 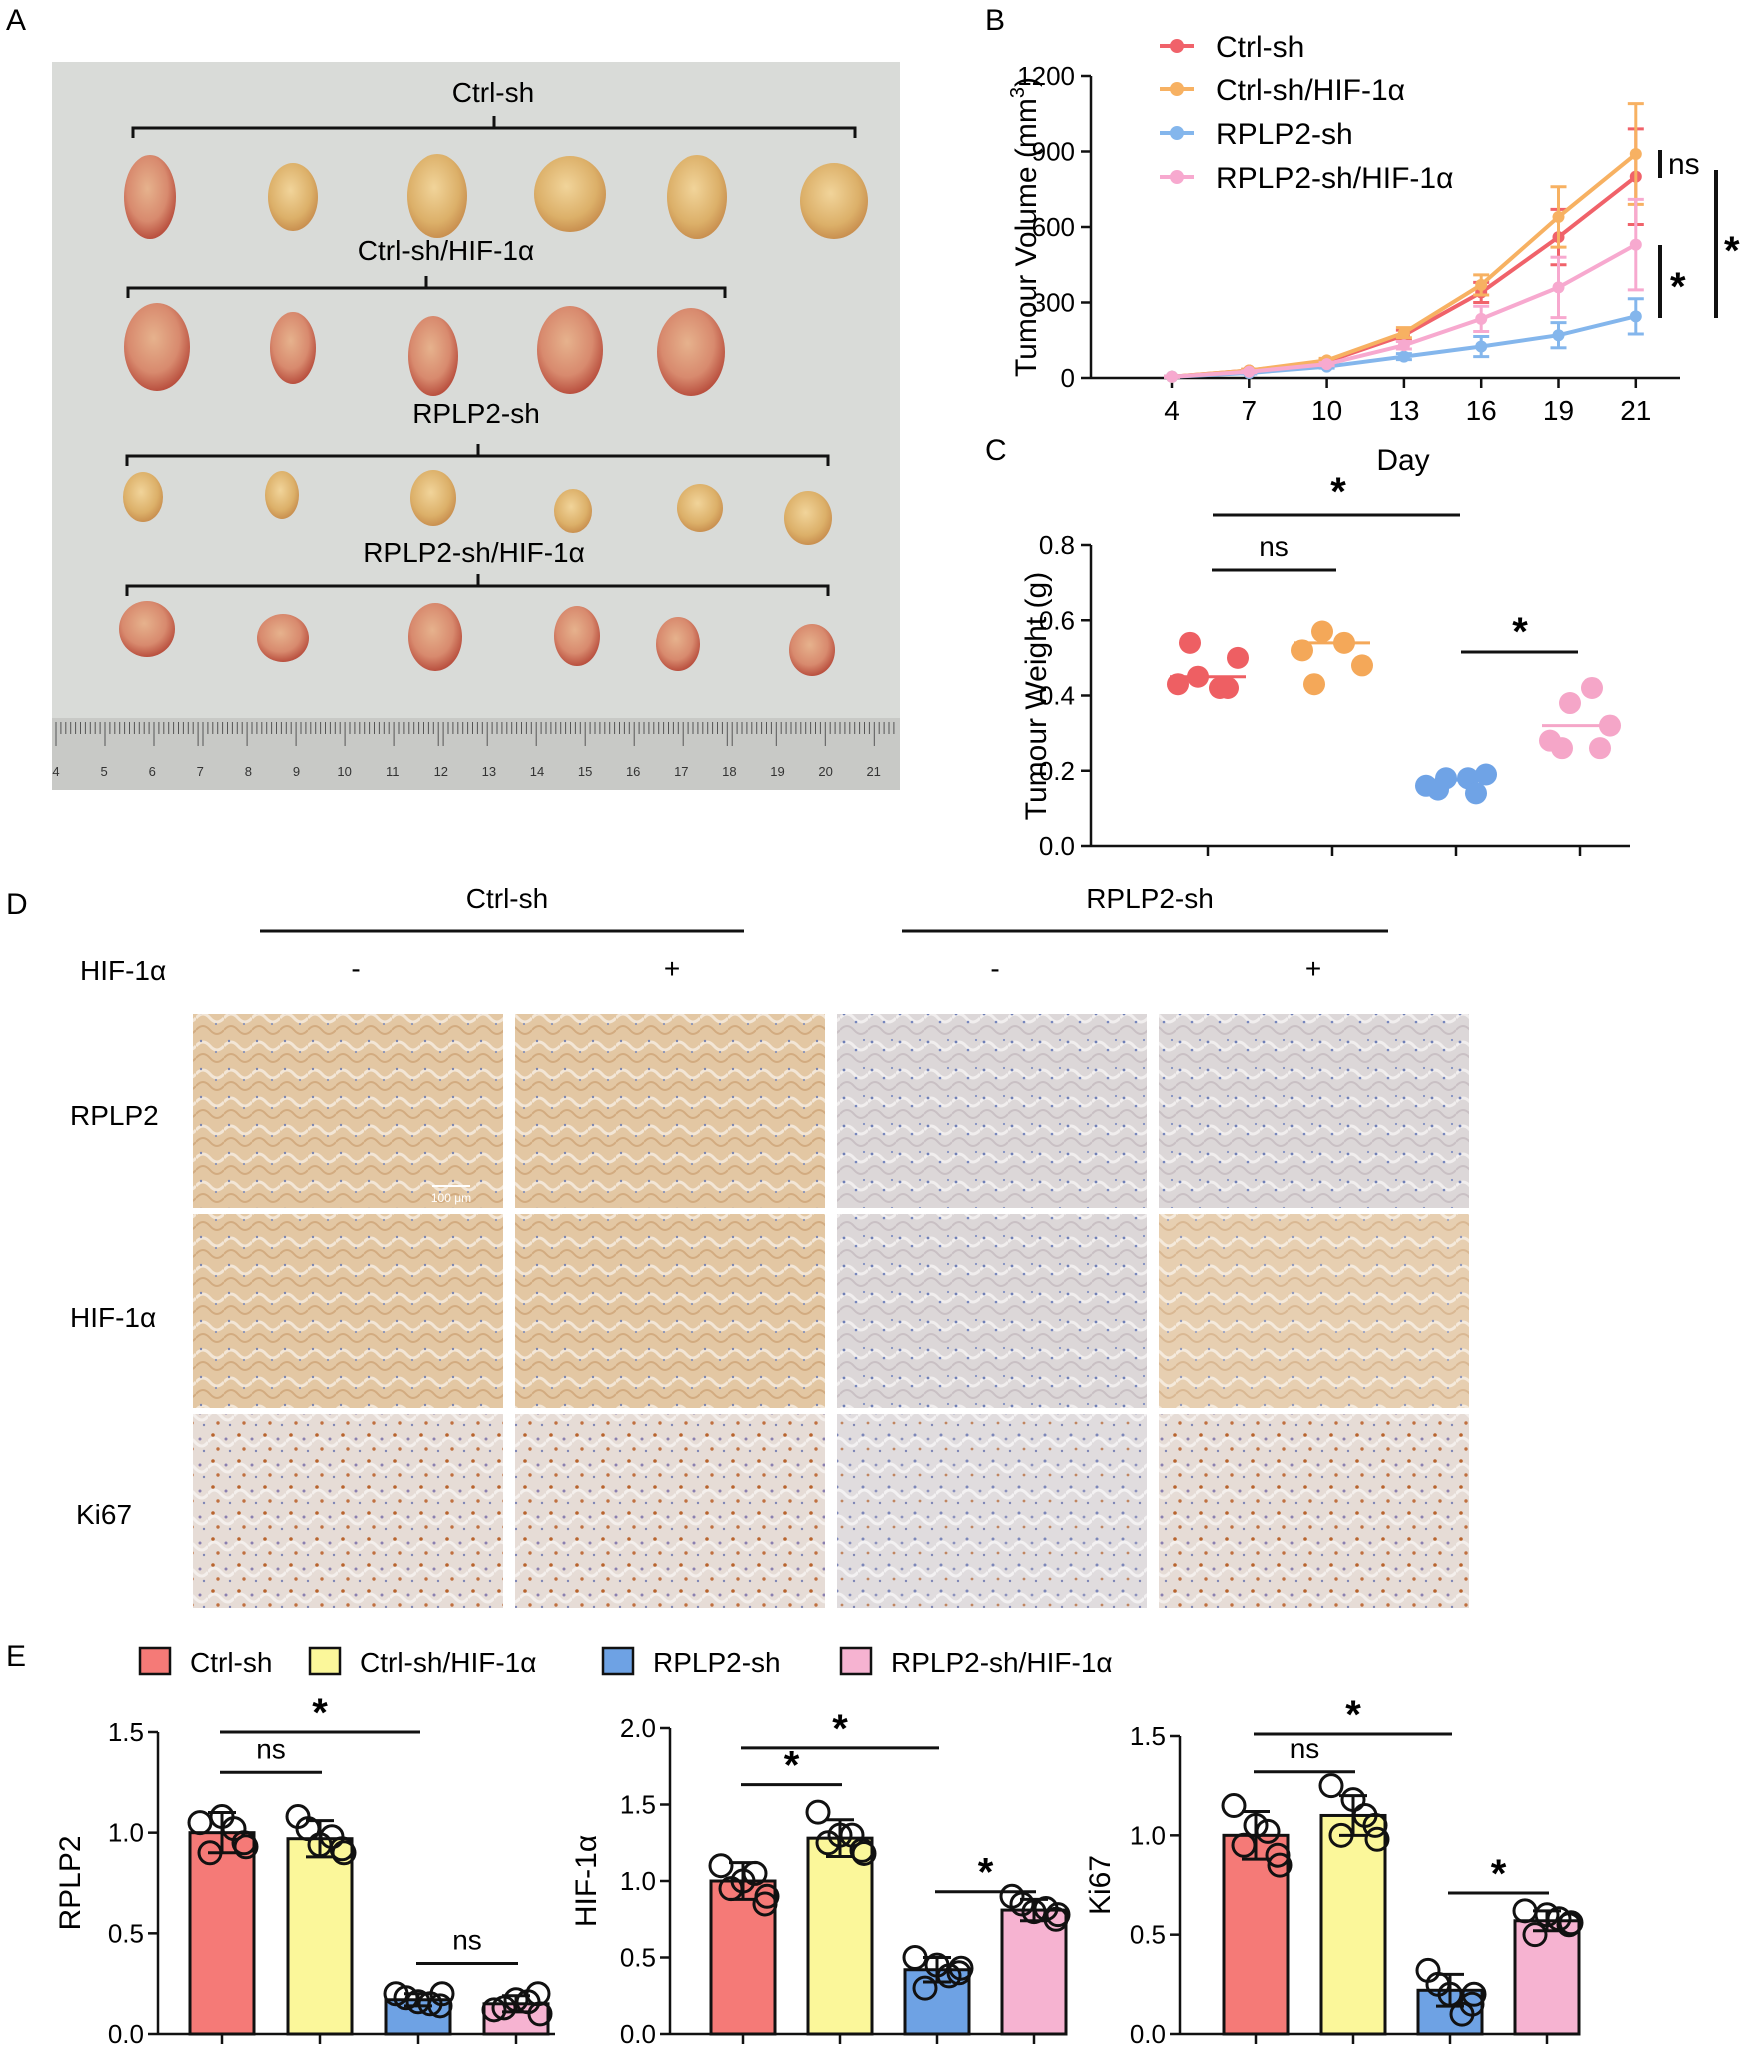 I want to click on y-tick-label: 0.5, so click(x=1148, y=1935).